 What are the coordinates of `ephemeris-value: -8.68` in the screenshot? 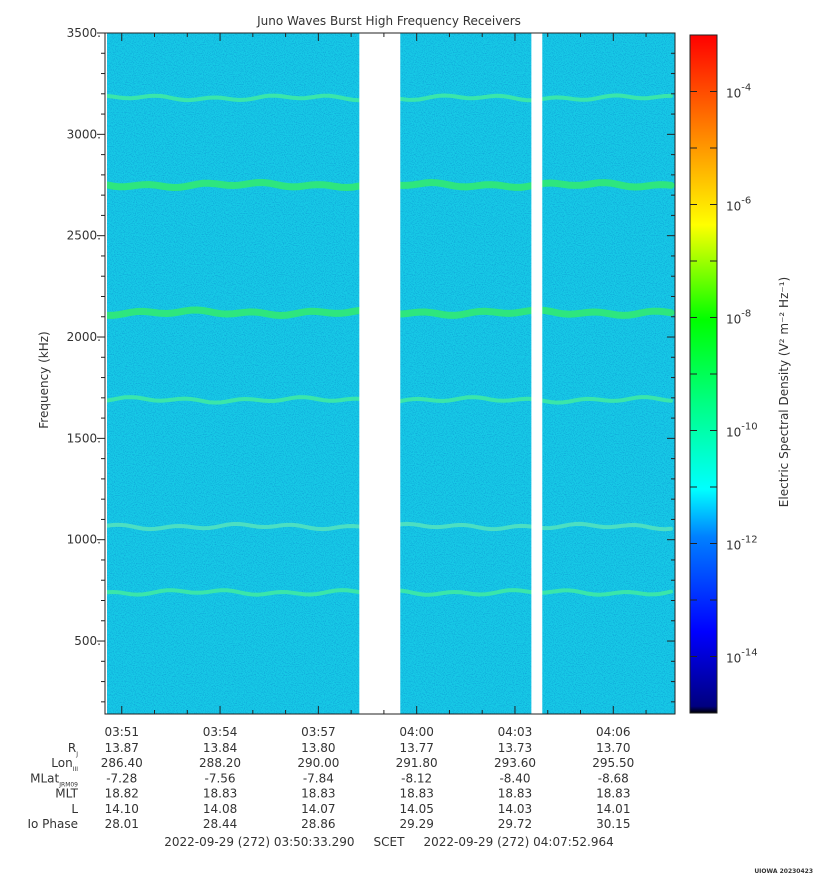 It's located at (613, 778).